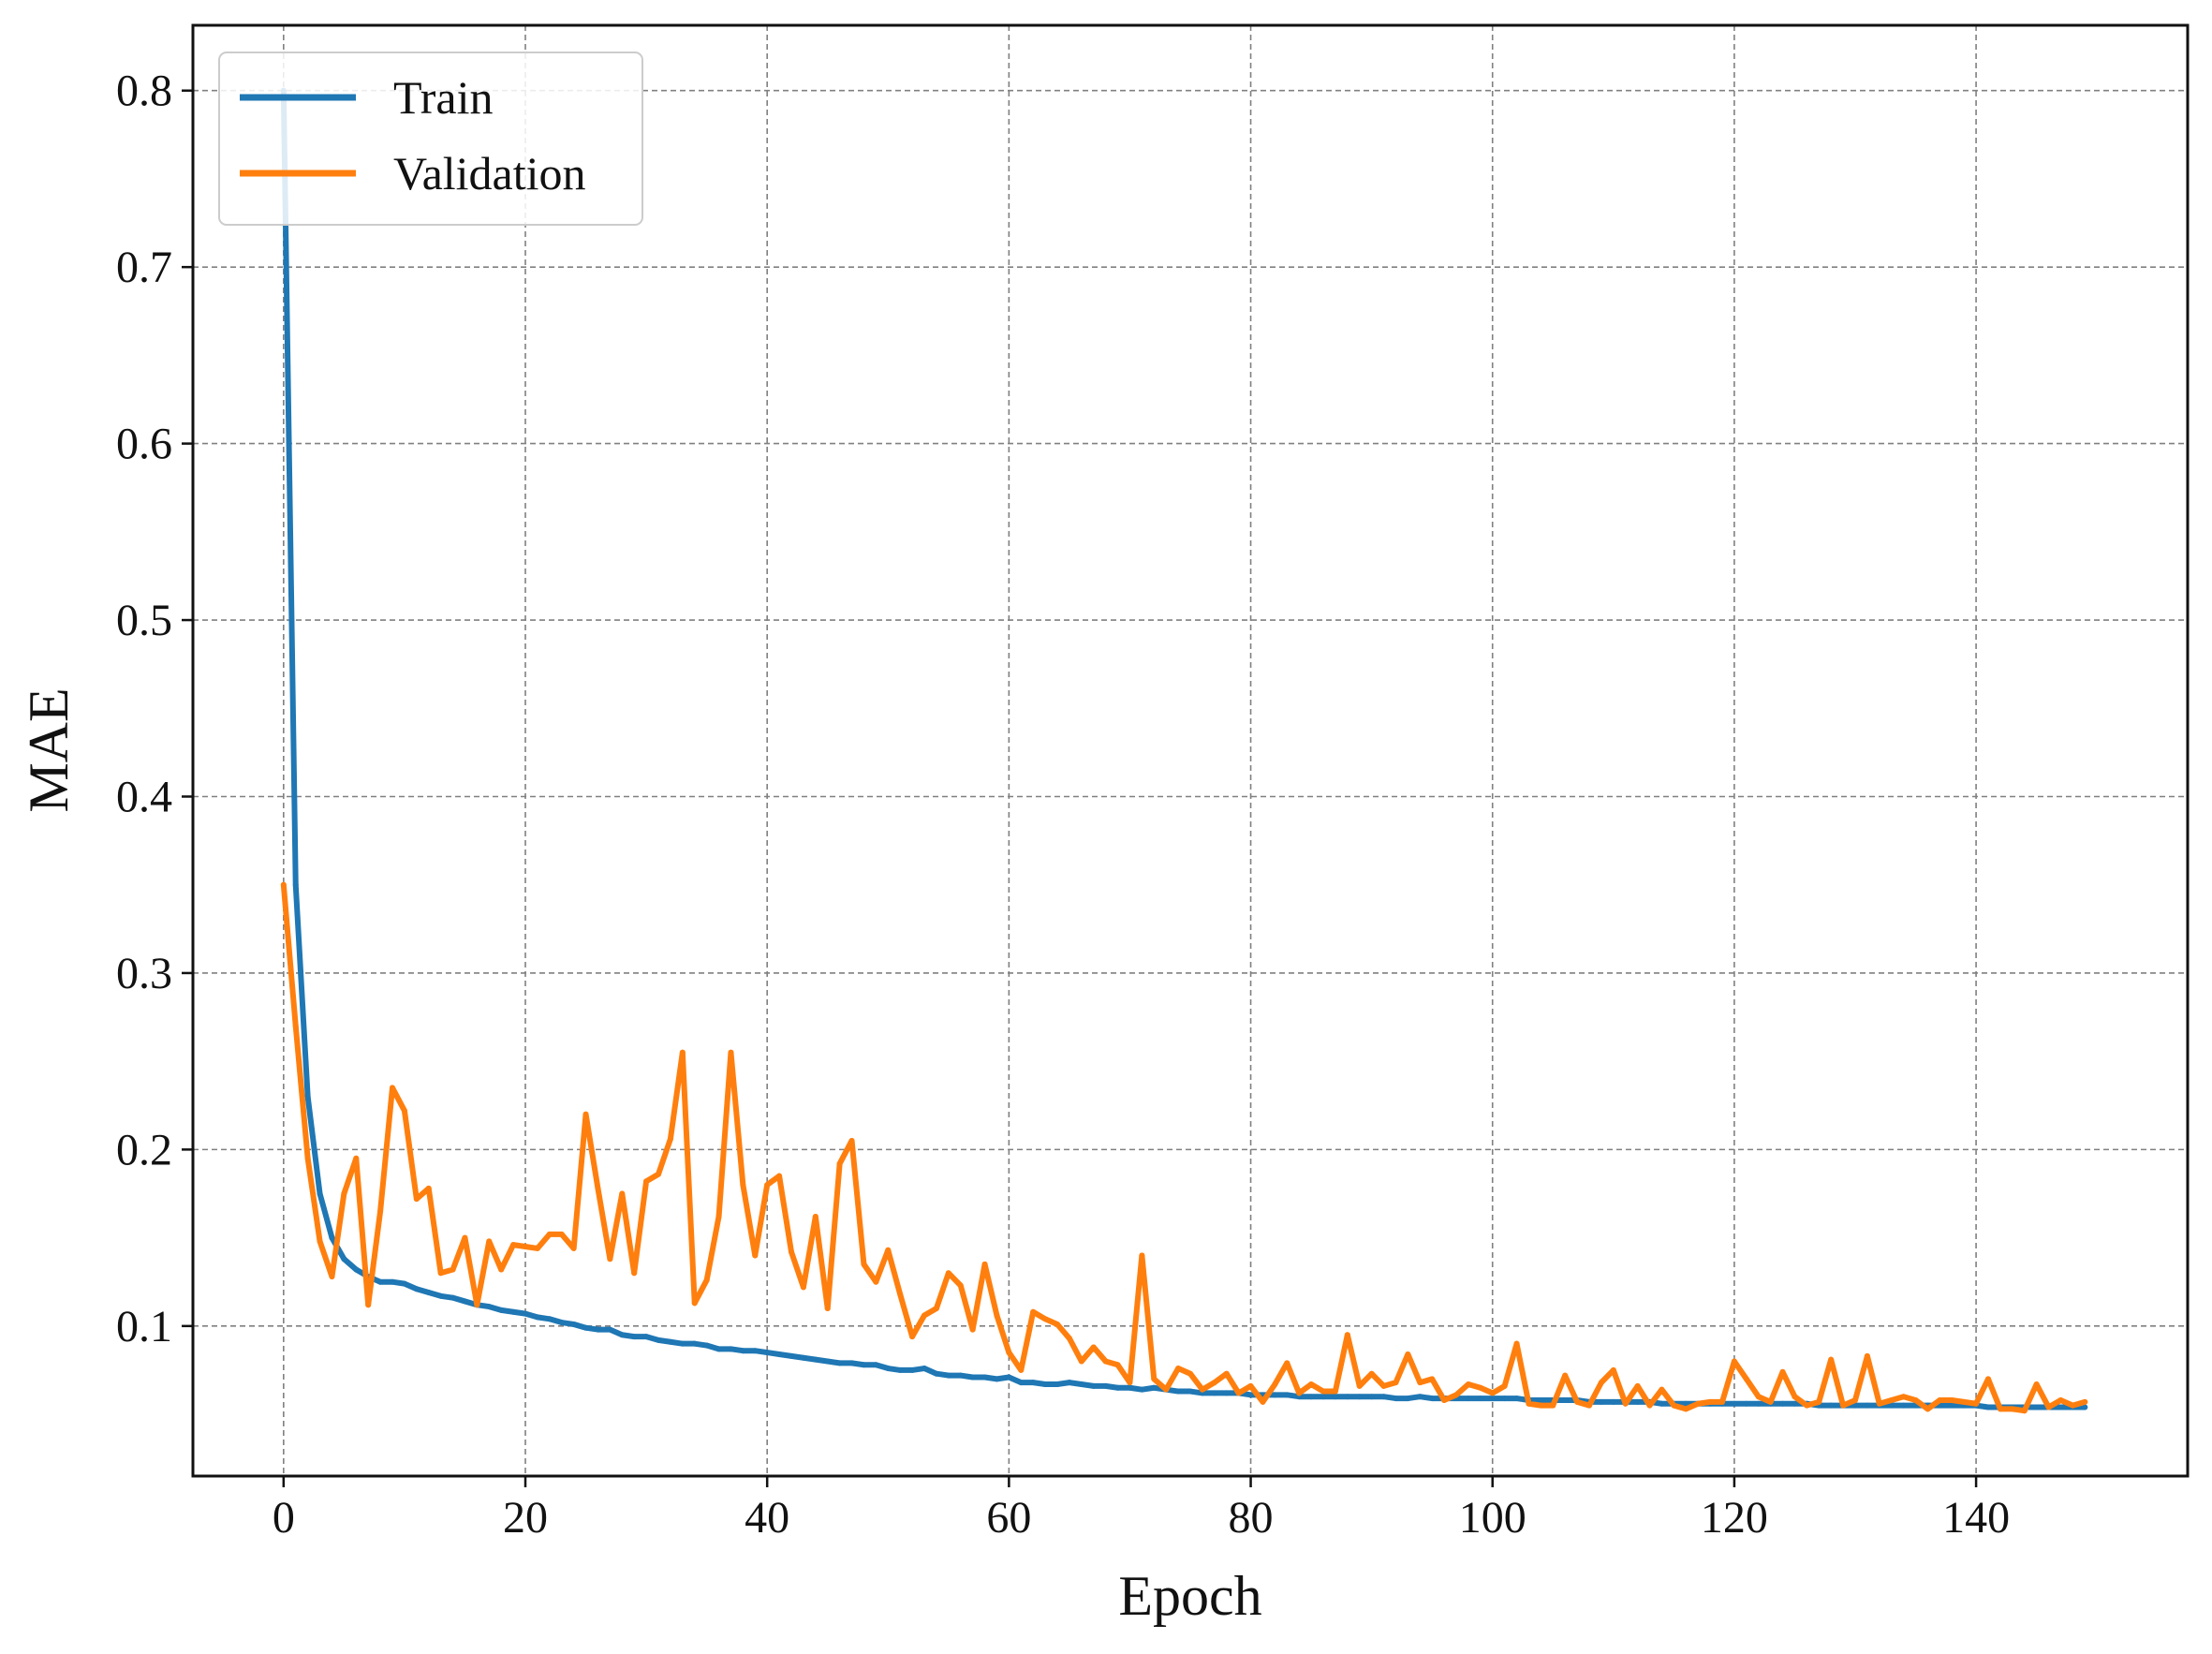  What do you see at coordinates (144, 91) in the screenshot?
I see `y-tick-label: 0.8` at bounding box center [144, 91].